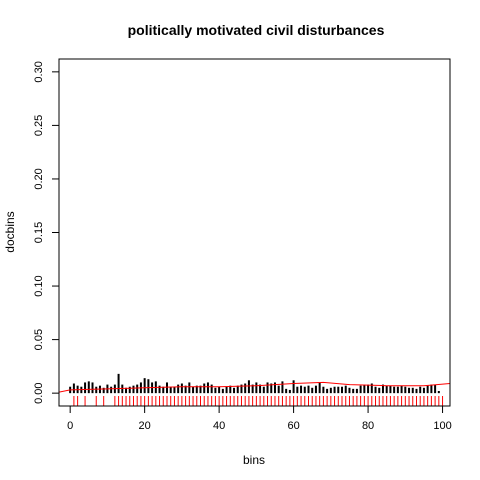 Image resolution: width=480 pixels, height=480 pixels. I want to click on x-tick-label: 0, so click(70, 426).